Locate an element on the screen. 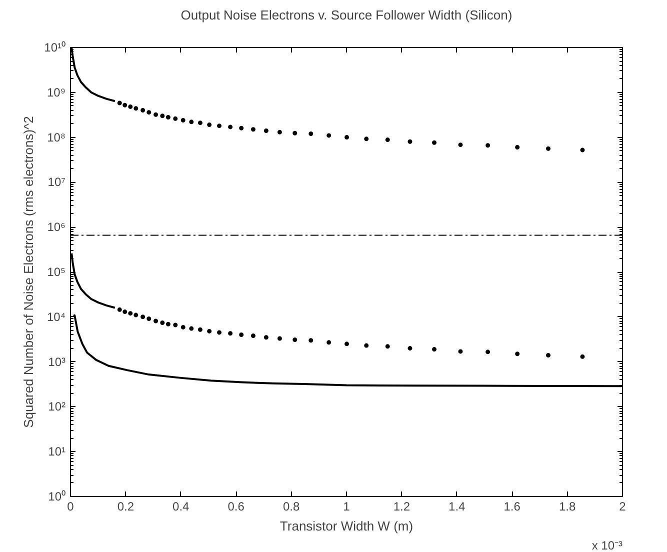  y-tick-label: 10¹ is located at coordinates (57, 451).